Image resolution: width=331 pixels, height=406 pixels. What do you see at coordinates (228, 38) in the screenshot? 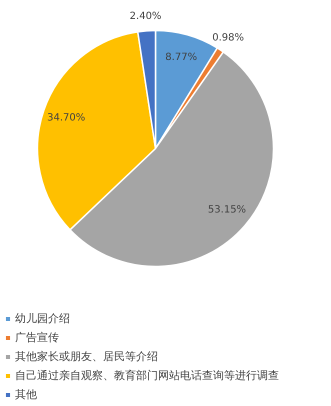
I see `data-label: 0.98%` at bounding box center [228, 38].